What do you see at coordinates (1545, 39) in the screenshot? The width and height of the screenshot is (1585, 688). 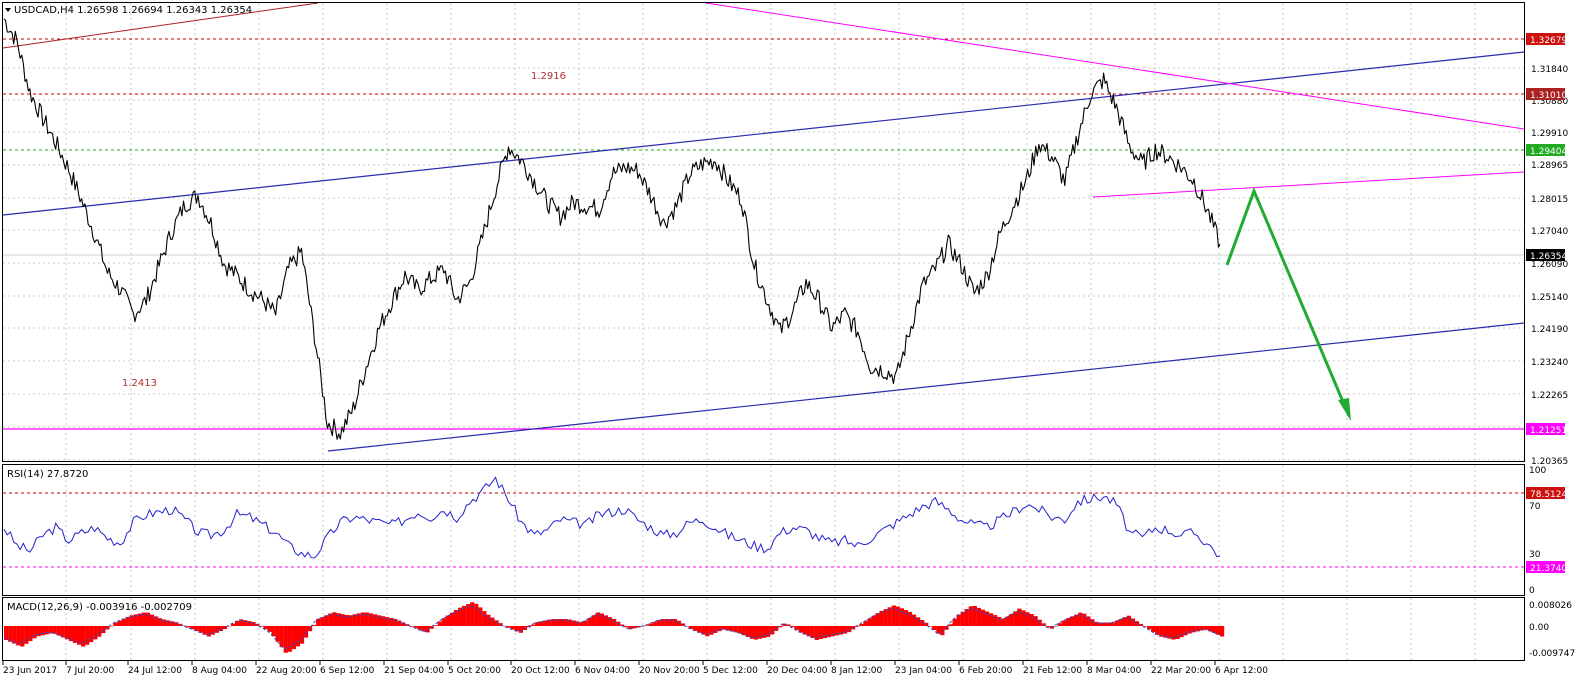 I see `price-flag-red` at bounding box center [1545, 39].